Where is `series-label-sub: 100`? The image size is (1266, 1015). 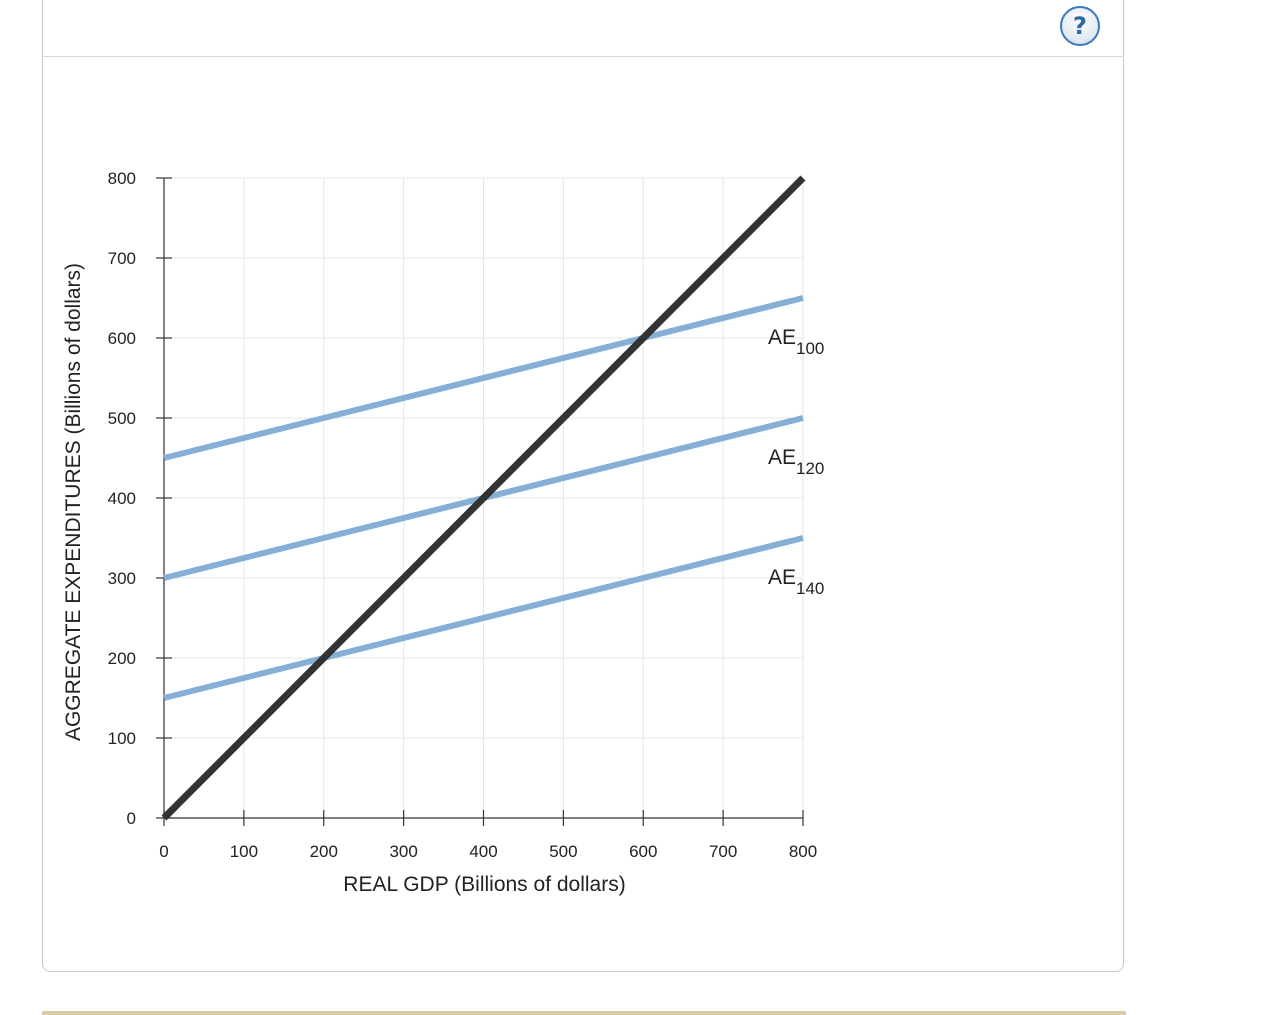
series-label-sub: 100 is located at coordinates (810, 348).